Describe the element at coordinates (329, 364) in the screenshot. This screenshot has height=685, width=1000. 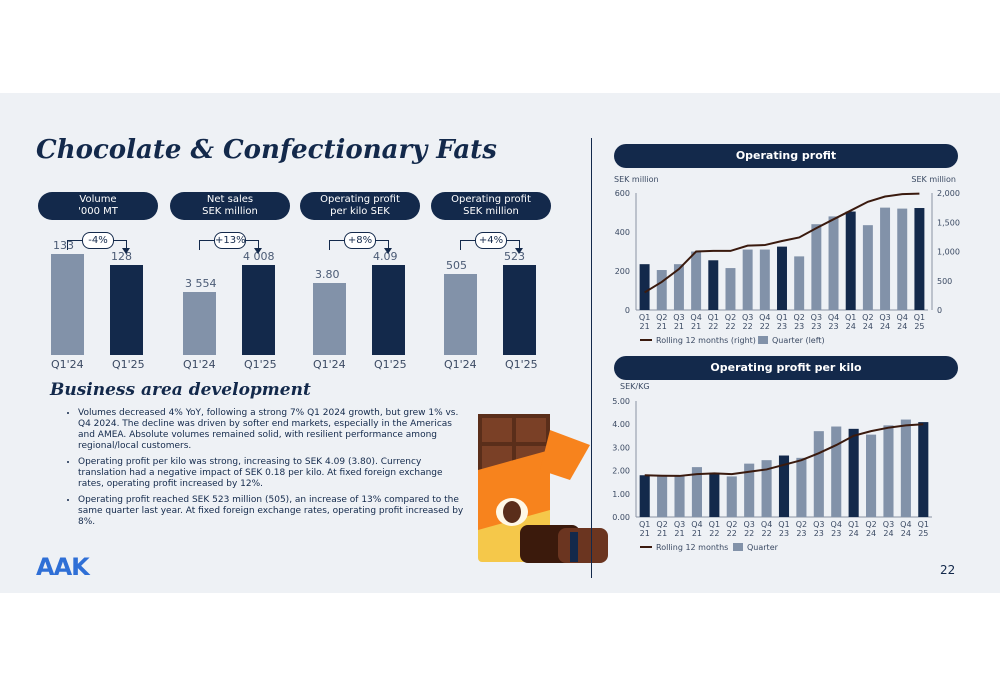
I see `kpi-label-prev: Q1'24` at that location.